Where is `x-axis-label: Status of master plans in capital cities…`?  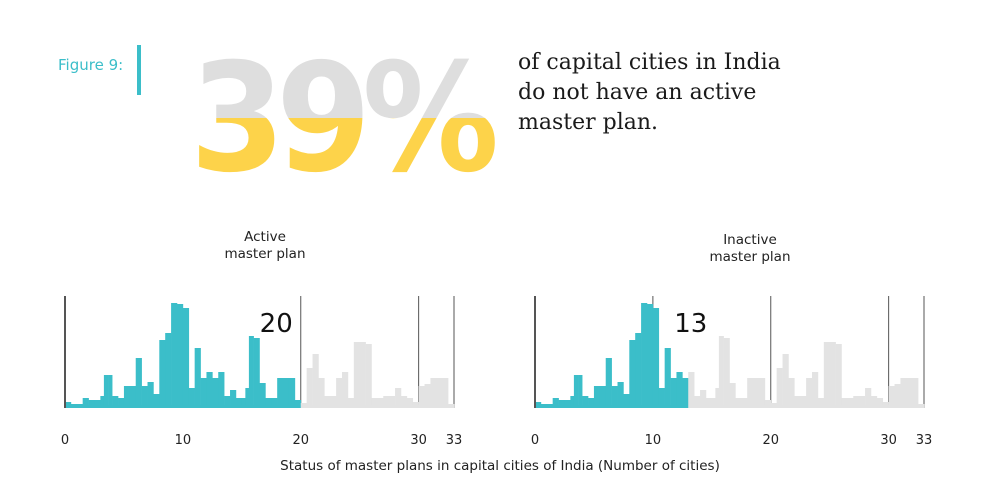
x-axis-label: Status of master plans in capital cities… is located at coordinates (500, 466).